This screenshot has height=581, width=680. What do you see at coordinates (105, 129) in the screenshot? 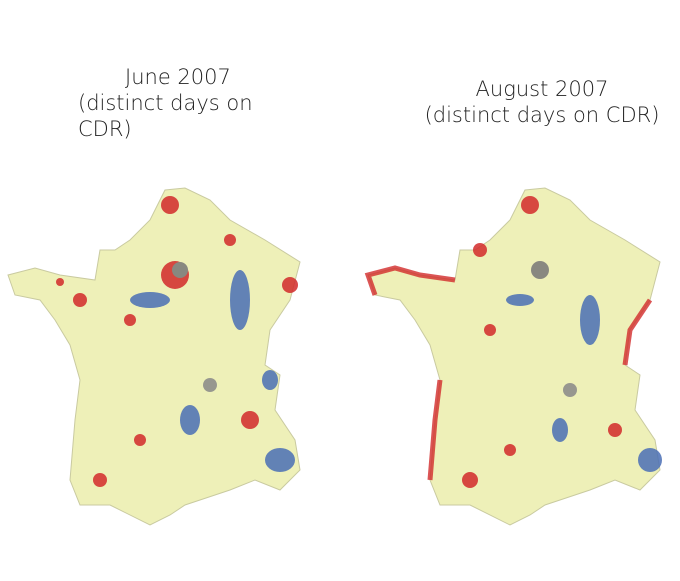
I see `map-title: CDR)` at bounding box center [105, 129].